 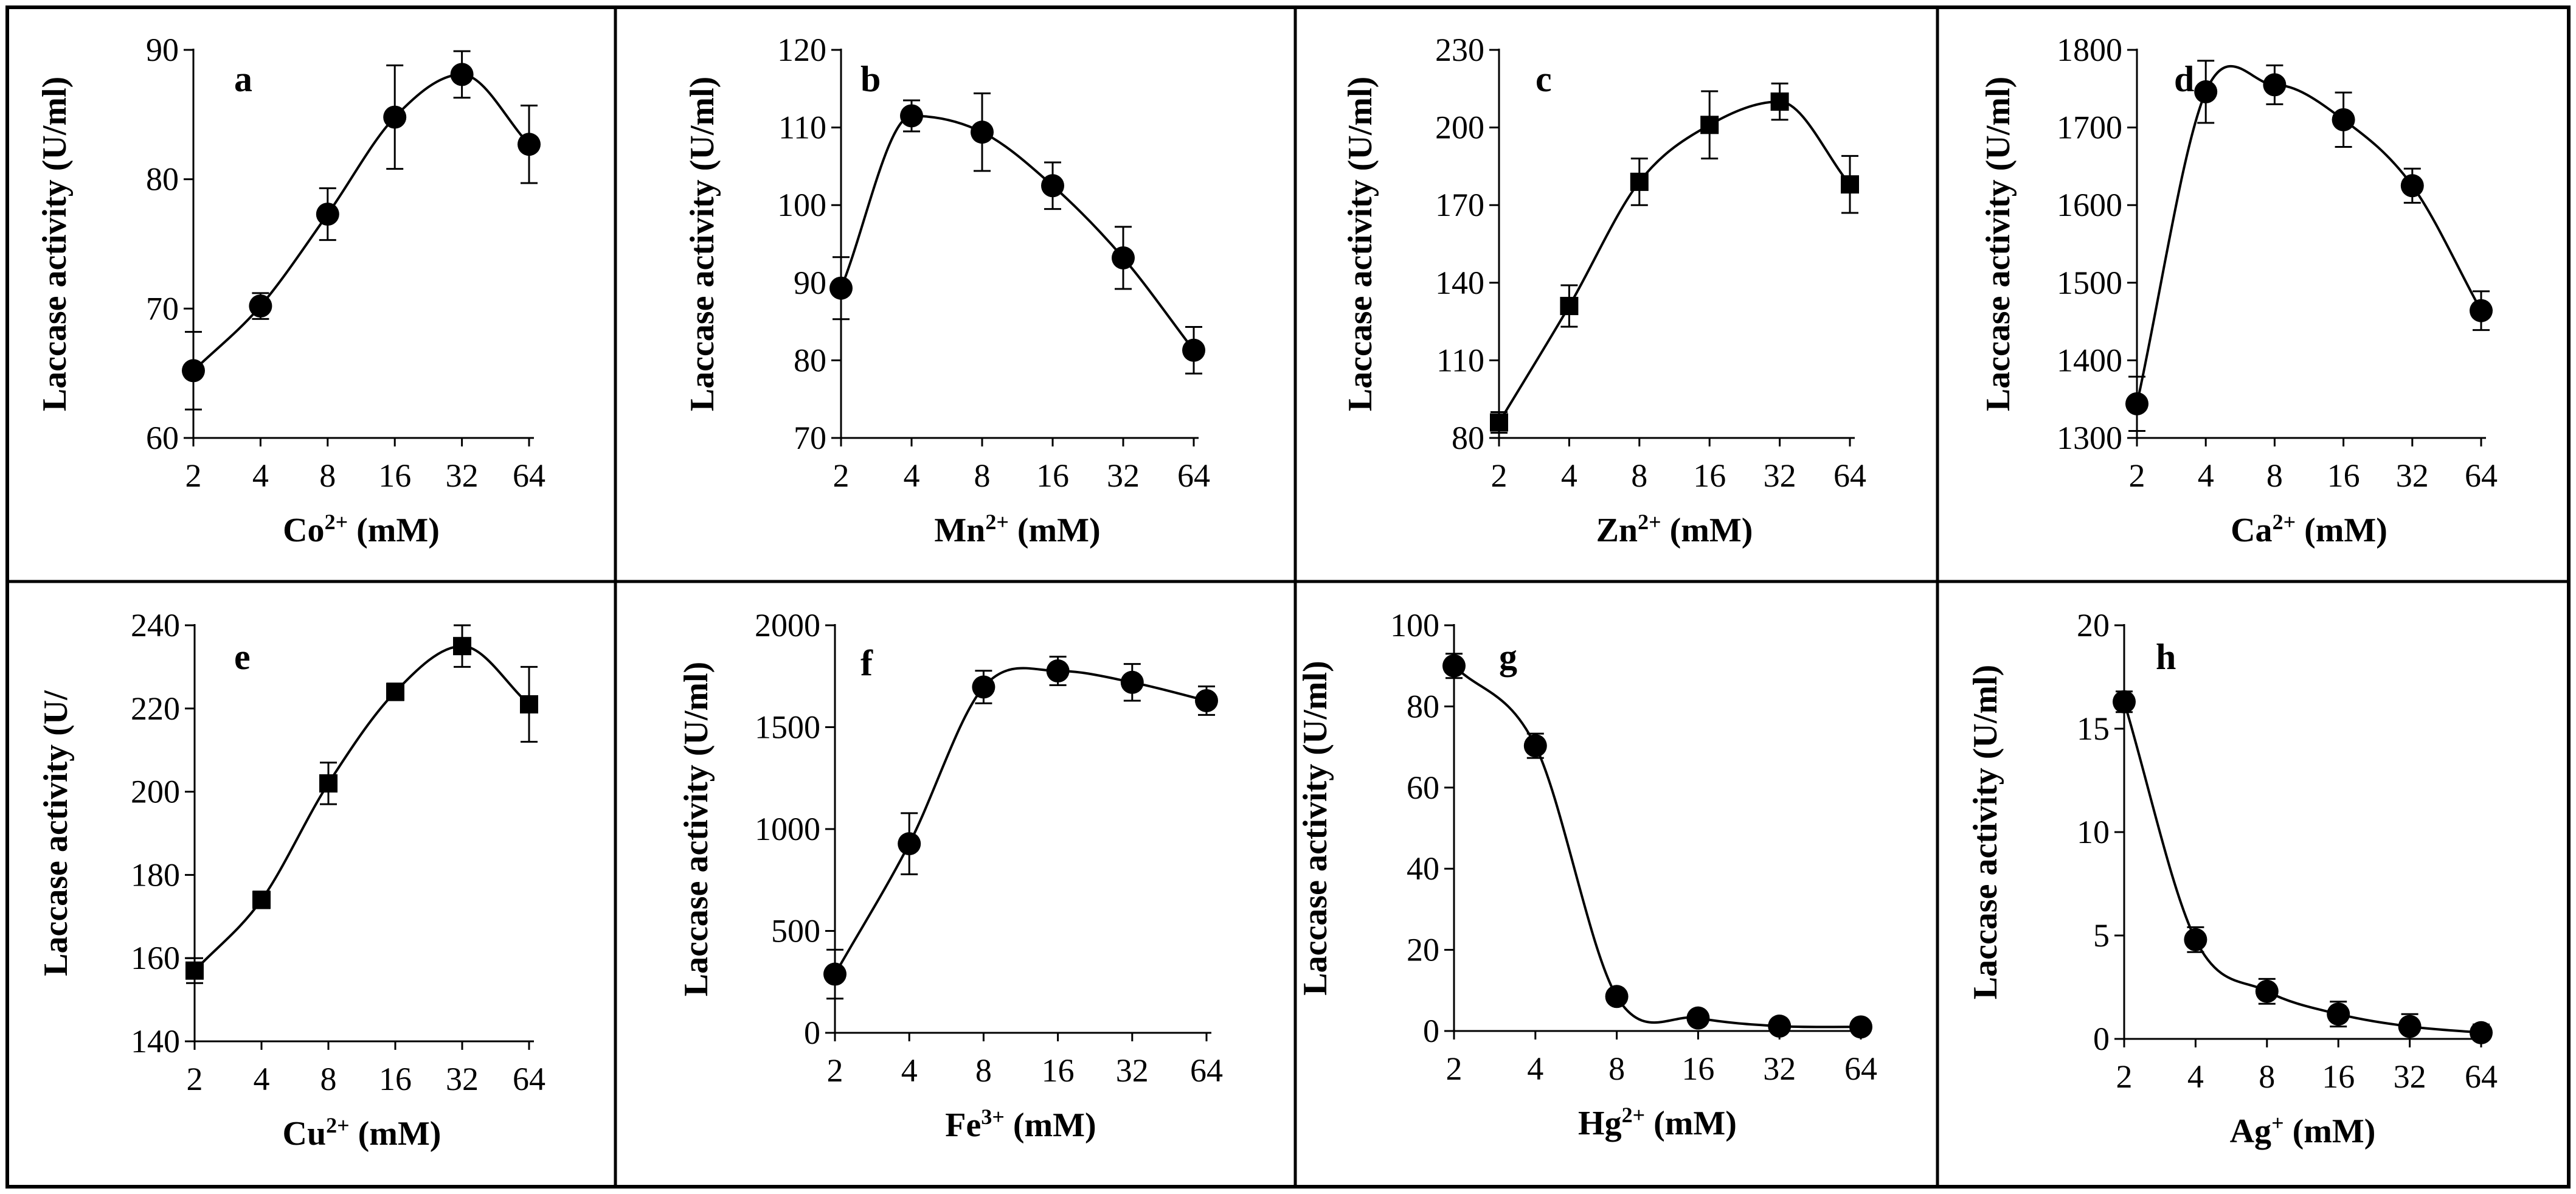 I want to click on y-tick-label: 1400, so click(x=2089, y=360).